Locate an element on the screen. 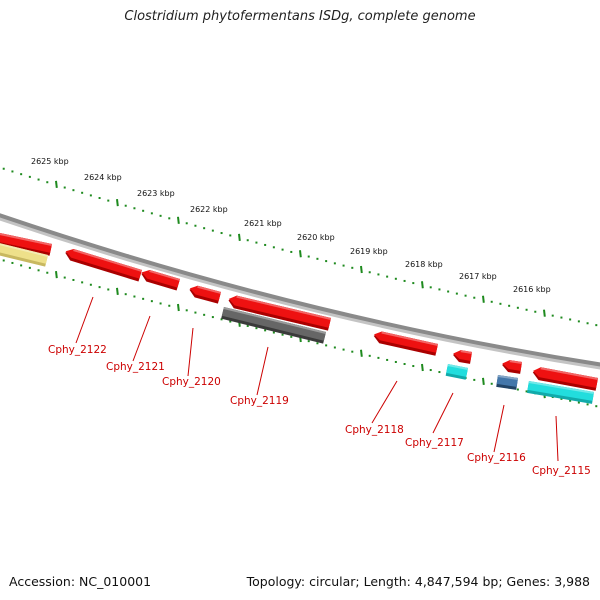  gene-bar-red-6-body is located at coordinates (405, 343).